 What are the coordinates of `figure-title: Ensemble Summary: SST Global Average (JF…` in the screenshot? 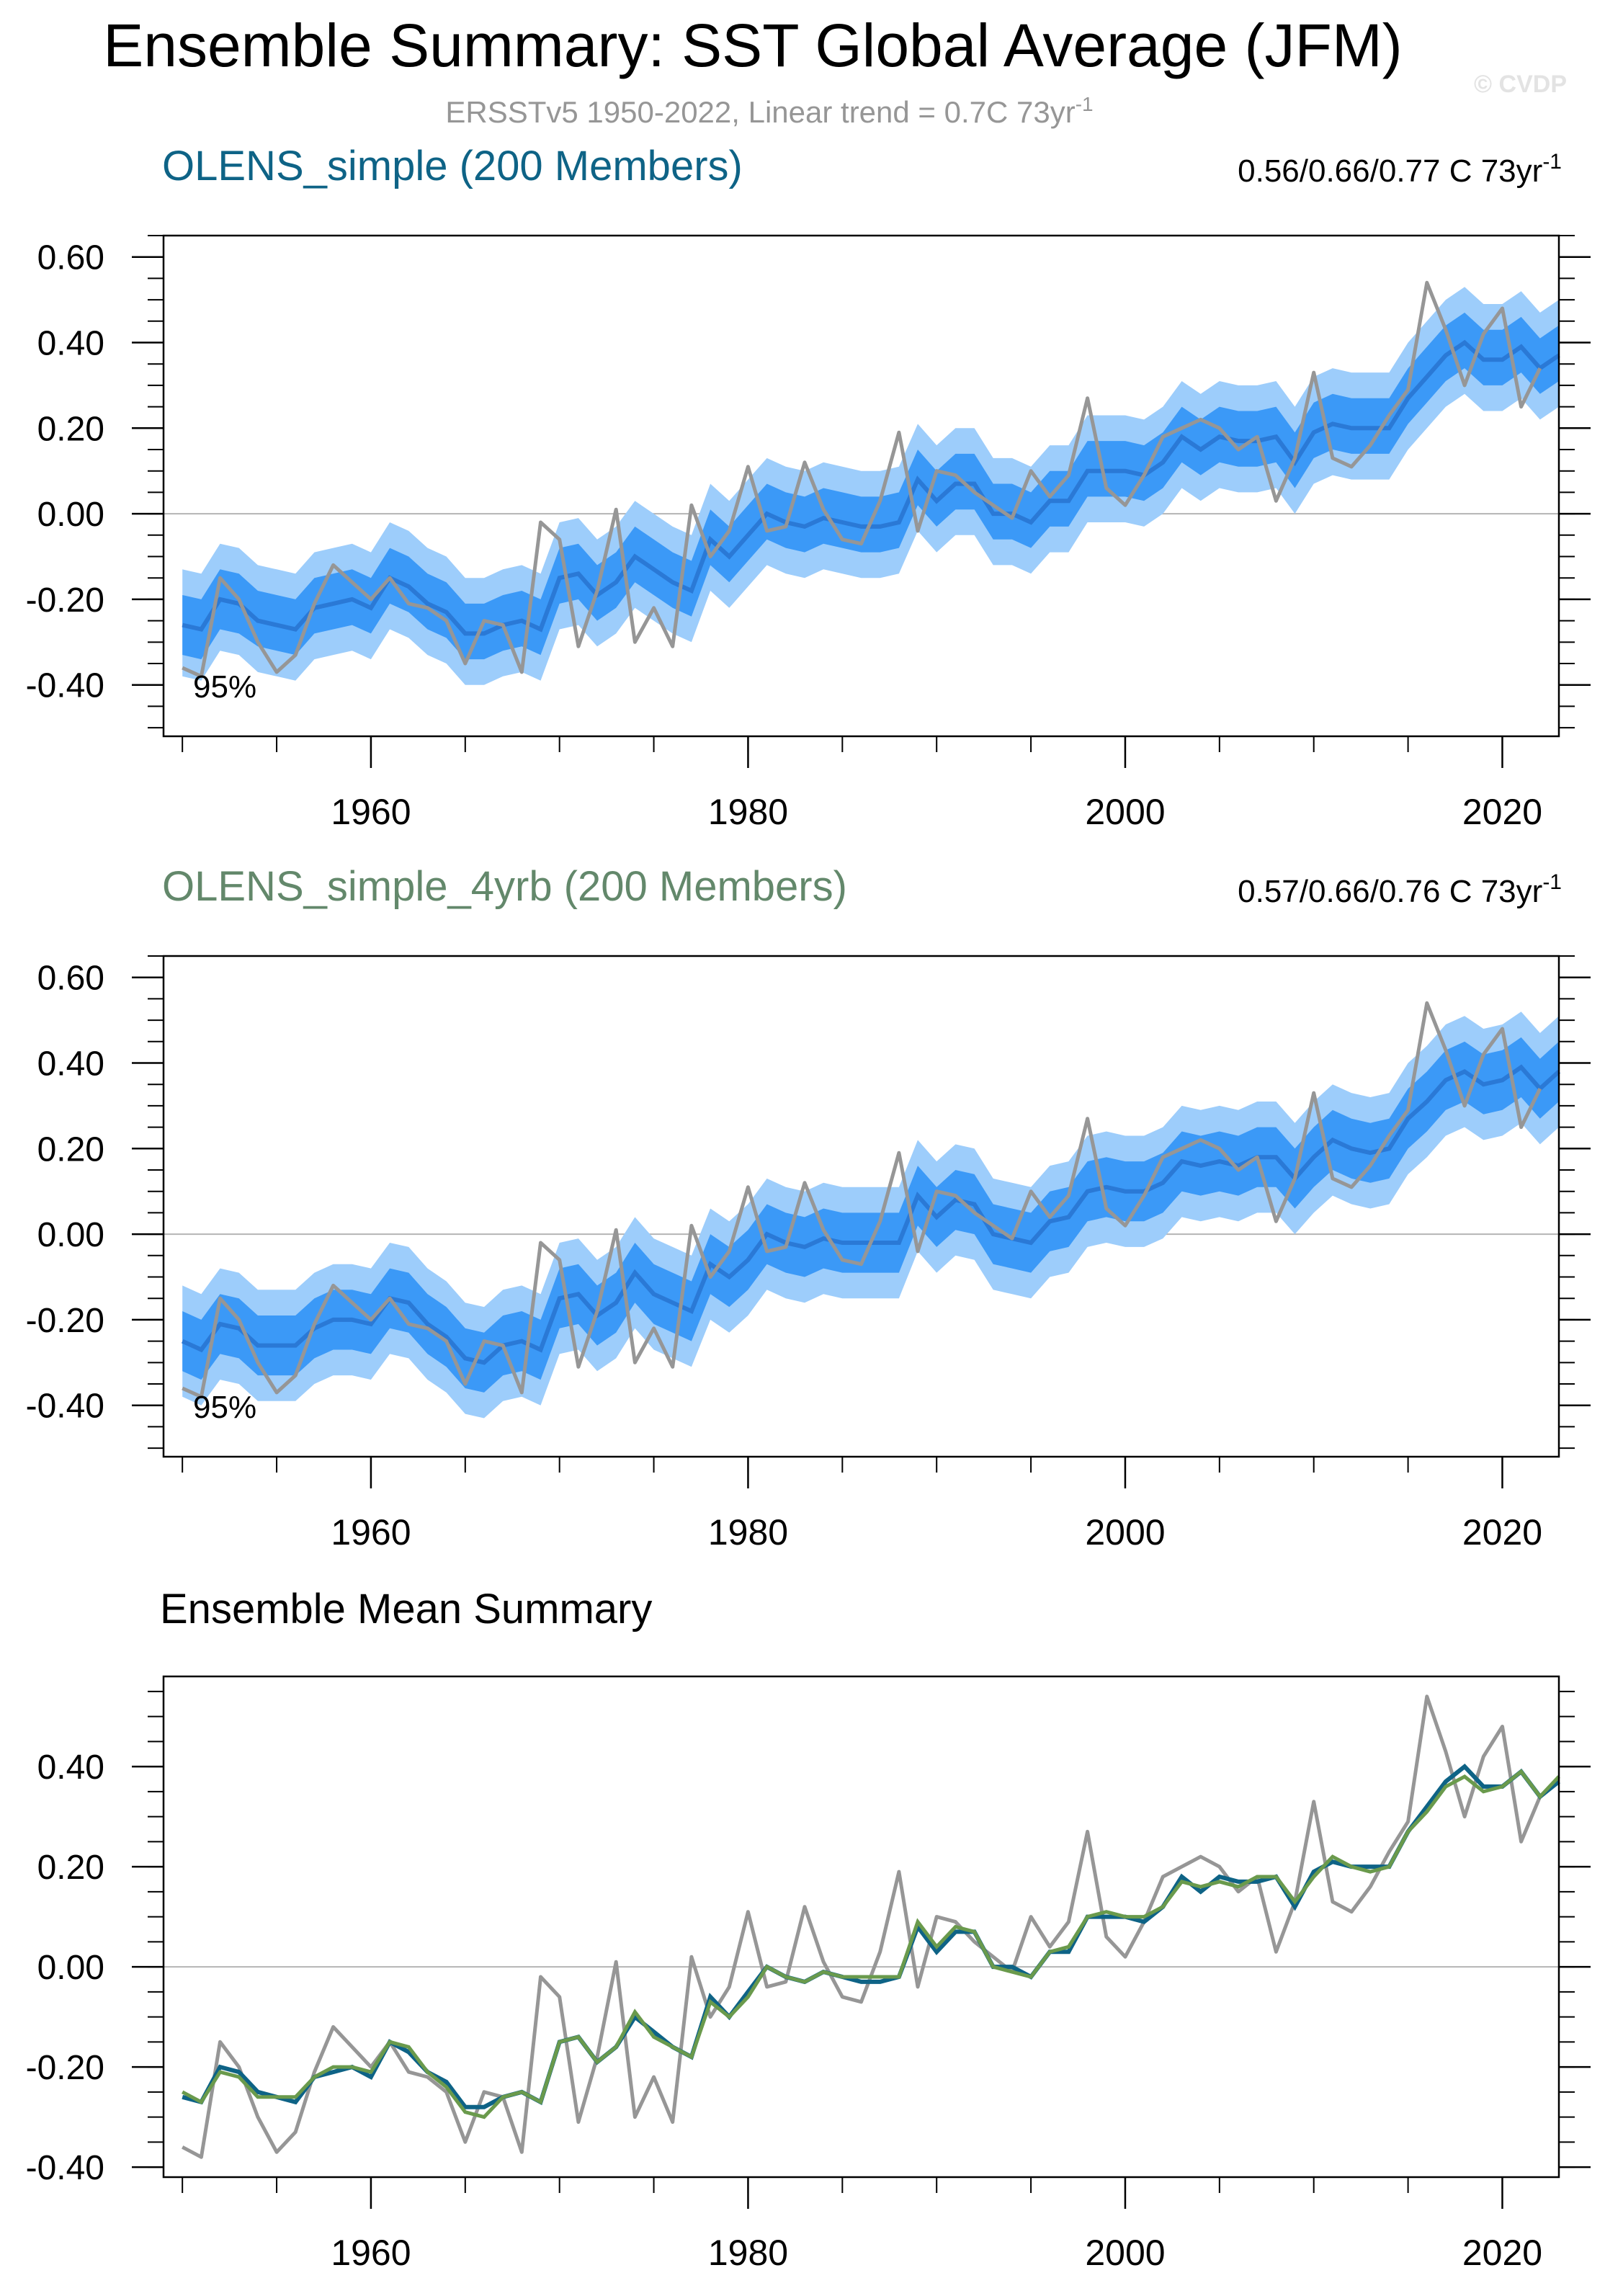 It's located at (753, 45).